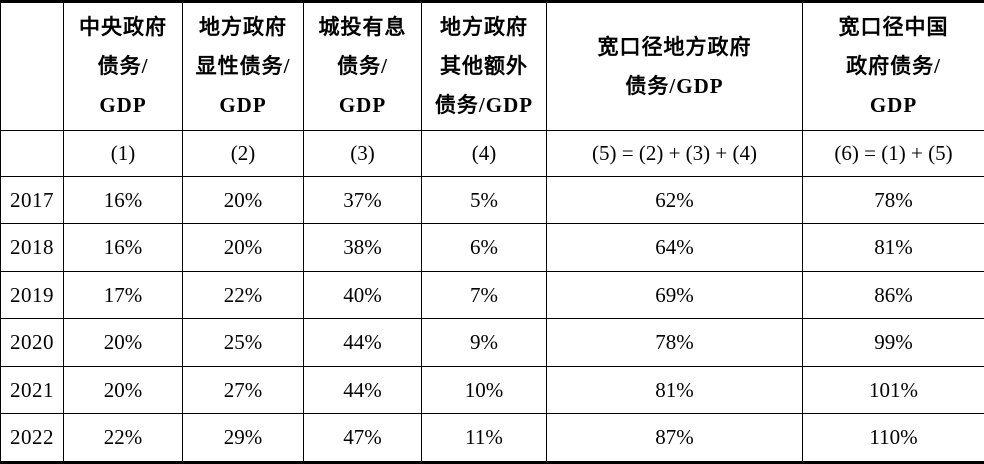 This screenshot has width=984, height=464. What do you see at coordinates (32, 438) in the screenshot?
I see `year-cell: 2022` at bounding box center [32, 438].